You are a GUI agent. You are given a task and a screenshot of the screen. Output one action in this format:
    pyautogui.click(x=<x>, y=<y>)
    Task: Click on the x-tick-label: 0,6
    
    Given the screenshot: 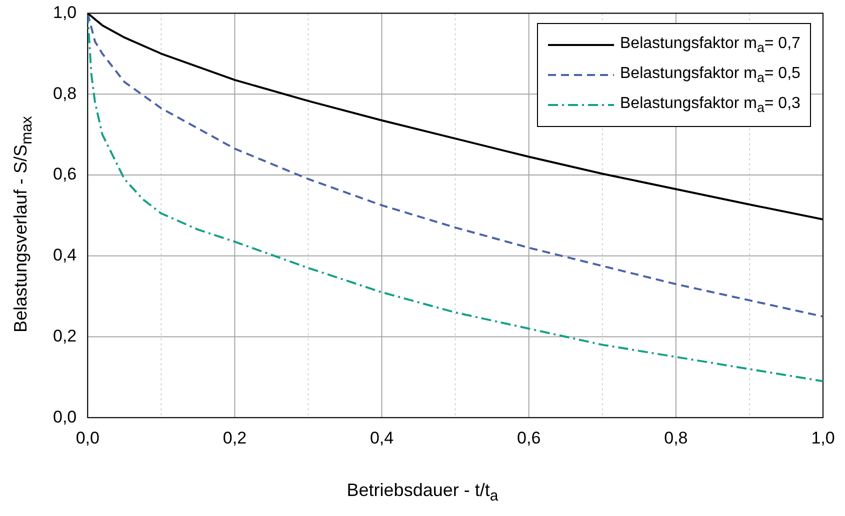 What is the action you would take?
    pyautogui.click(x=529, y=438)
    